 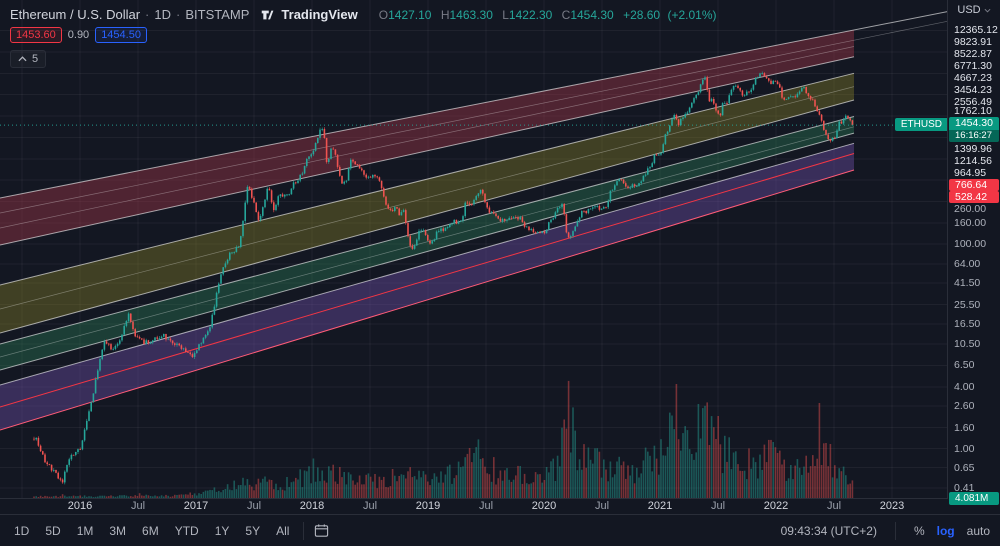 I want to click on caret-down-icon, so click(x=987, y=10).